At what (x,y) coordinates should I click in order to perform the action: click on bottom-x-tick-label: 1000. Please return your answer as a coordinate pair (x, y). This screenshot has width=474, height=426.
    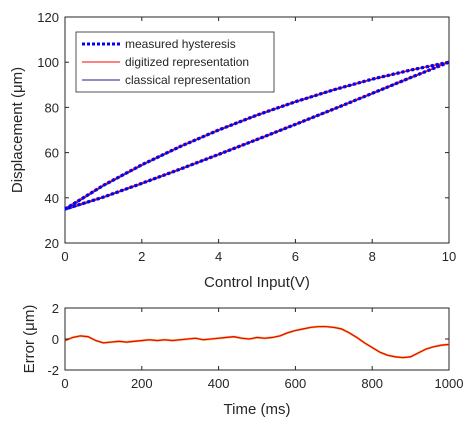
    Looking at the image, I should click on (449, 383).